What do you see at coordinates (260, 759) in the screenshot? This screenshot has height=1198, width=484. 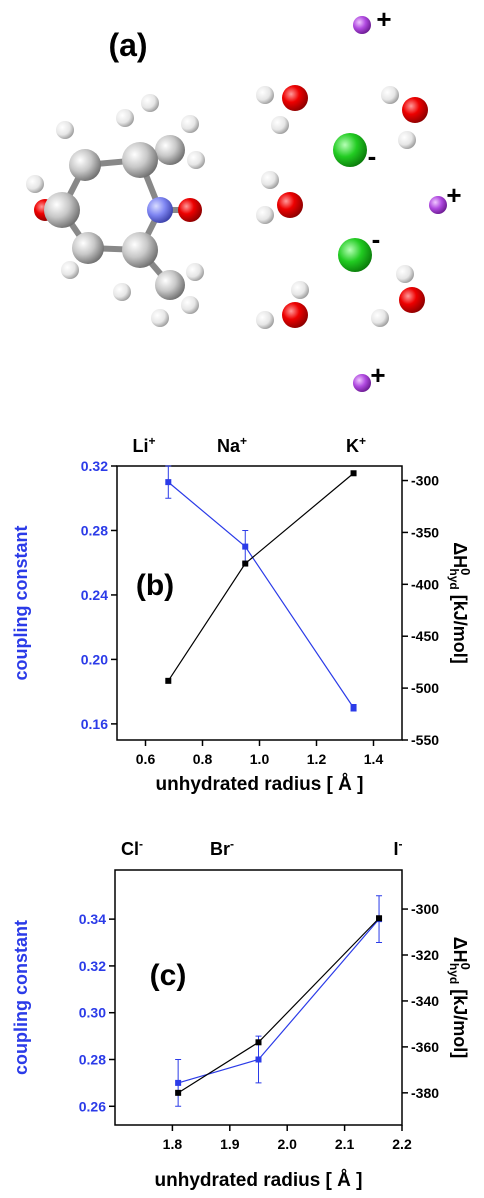 I see `x-tick-label: 1.0` at bounding box center [260, 759].